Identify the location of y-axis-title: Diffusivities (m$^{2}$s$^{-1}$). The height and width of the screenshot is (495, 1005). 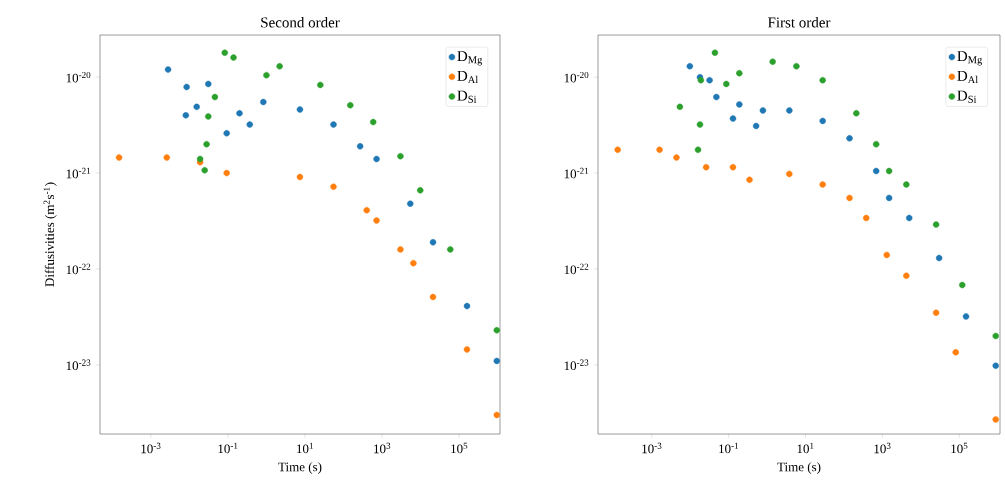
(50, 234).